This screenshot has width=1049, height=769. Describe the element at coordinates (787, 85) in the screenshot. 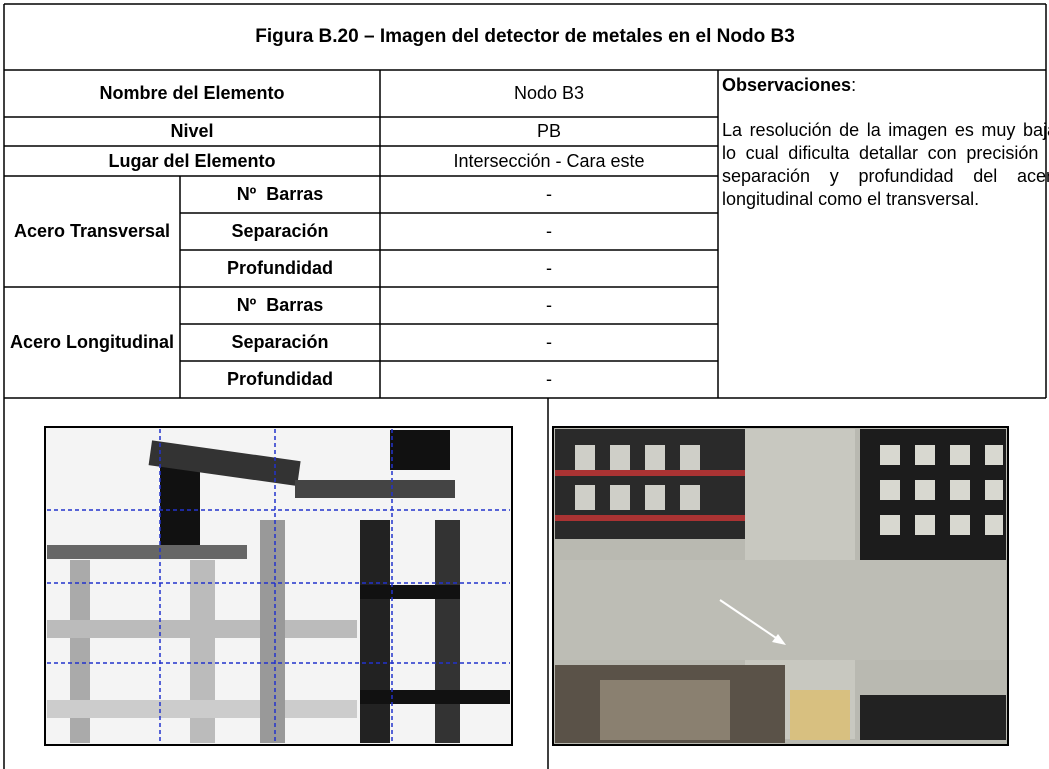

I see `observations-label: Observaciones` at that location.